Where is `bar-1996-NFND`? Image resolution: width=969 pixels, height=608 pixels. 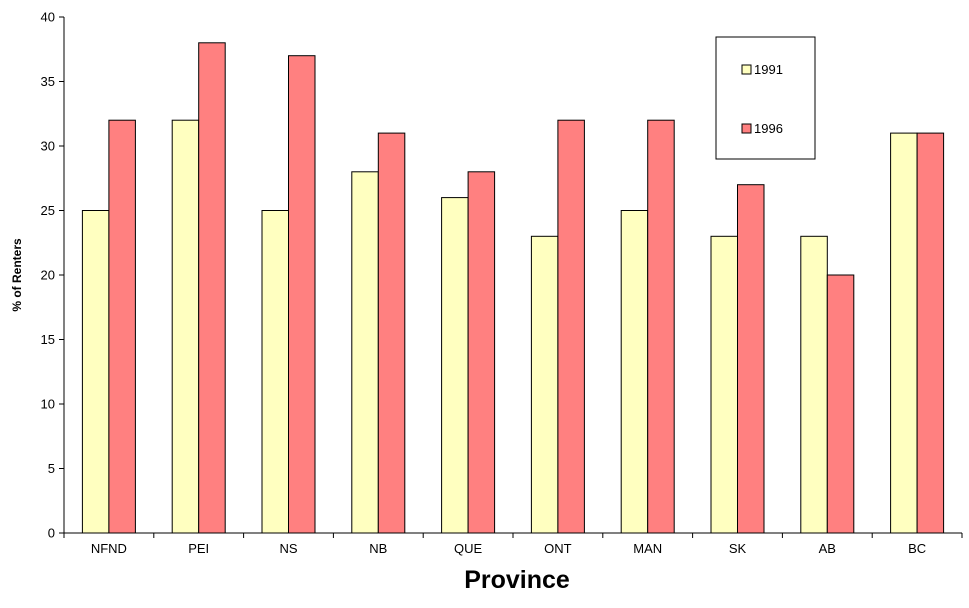 bar-1996-NFND is located at coordinates (122, 326).